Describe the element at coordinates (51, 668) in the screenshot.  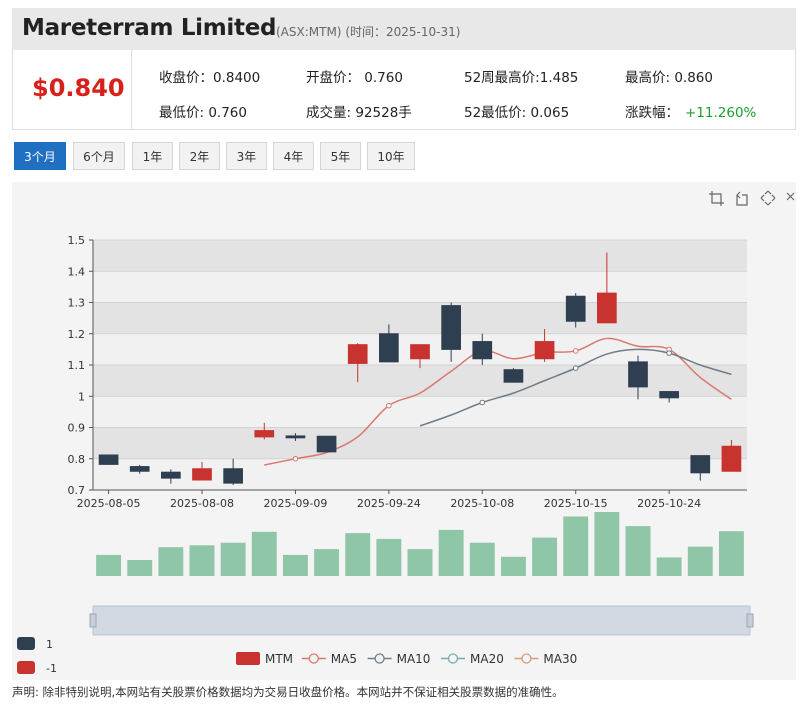
I see `visual-map-label: -1` at that location.